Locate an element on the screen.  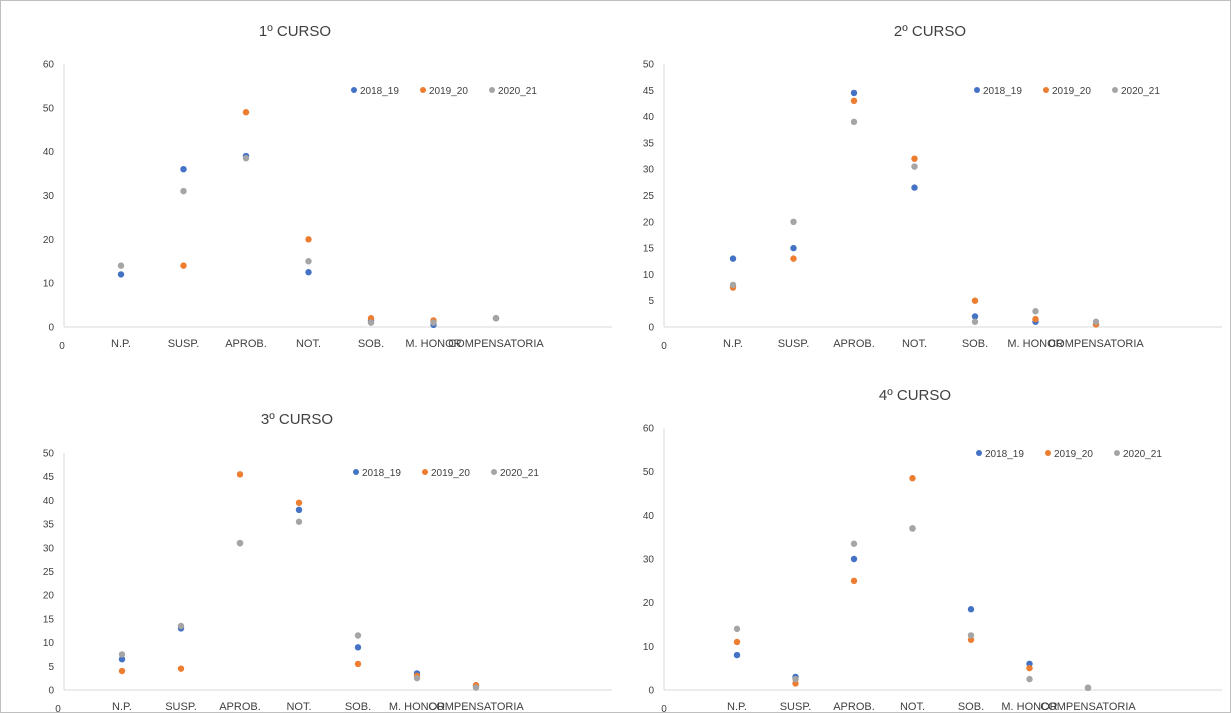
y-tick-label: 25 is located at coordinates (49, 572).